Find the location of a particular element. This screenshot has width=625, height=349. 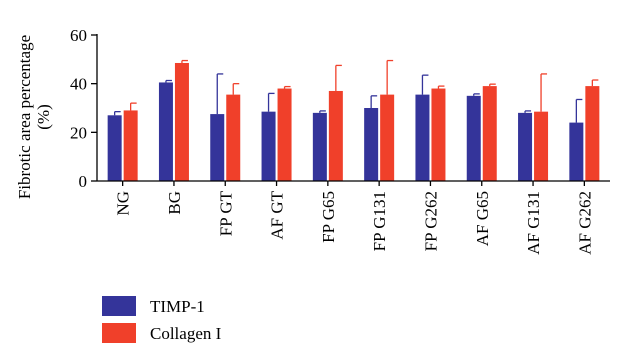

x-tick-label: BG is located at coordinates (174, 203).